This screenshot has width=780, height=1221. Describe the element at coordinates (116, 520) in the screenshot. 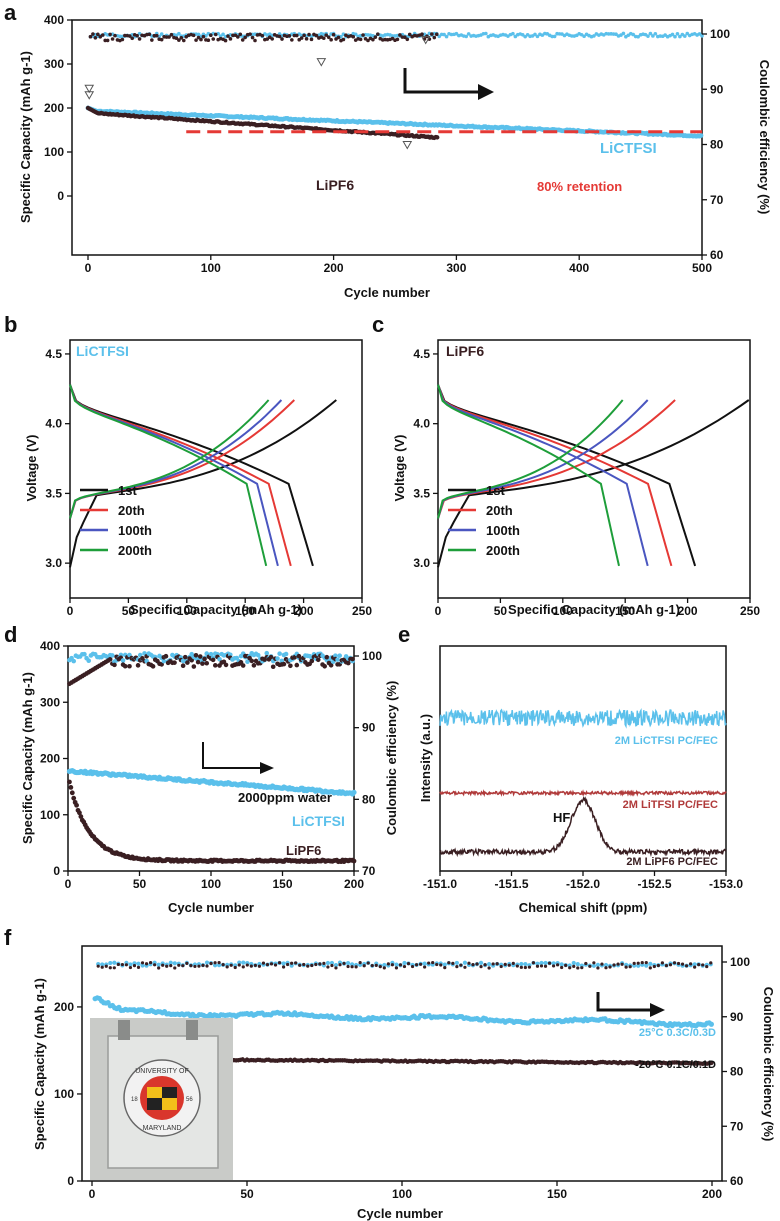

I see `panel-b-legend: 1st 20th 100th 200th` at that location.